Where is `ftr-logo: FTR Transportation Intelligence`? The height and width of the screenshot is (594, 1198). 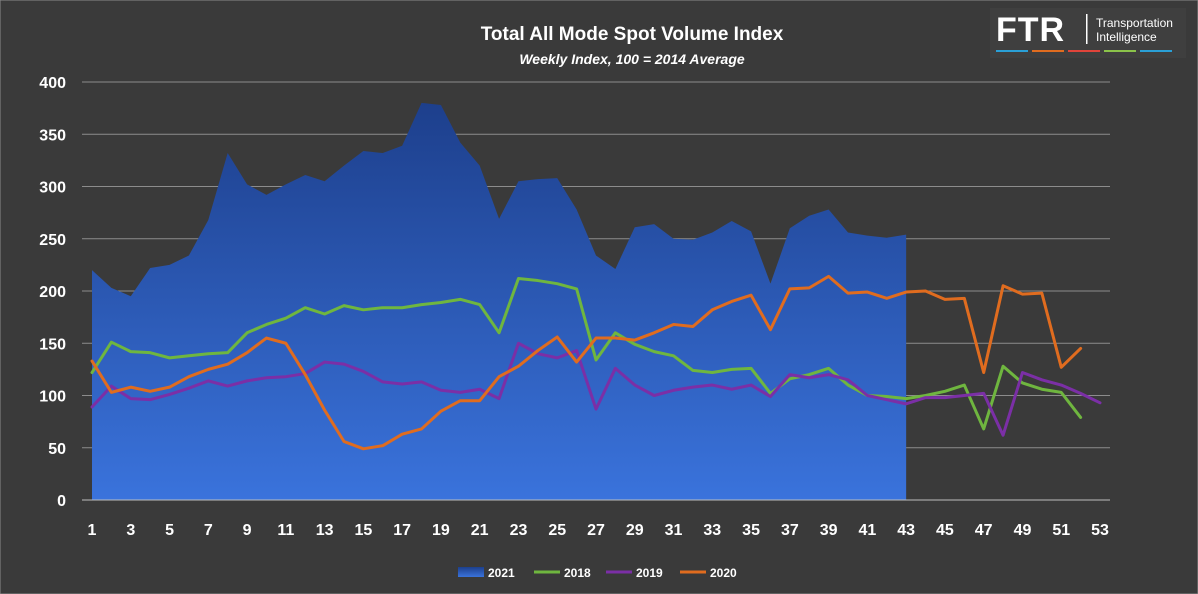
ftr-logo: FTR Transportation Intelligence is located at coordinates (1088, 33).